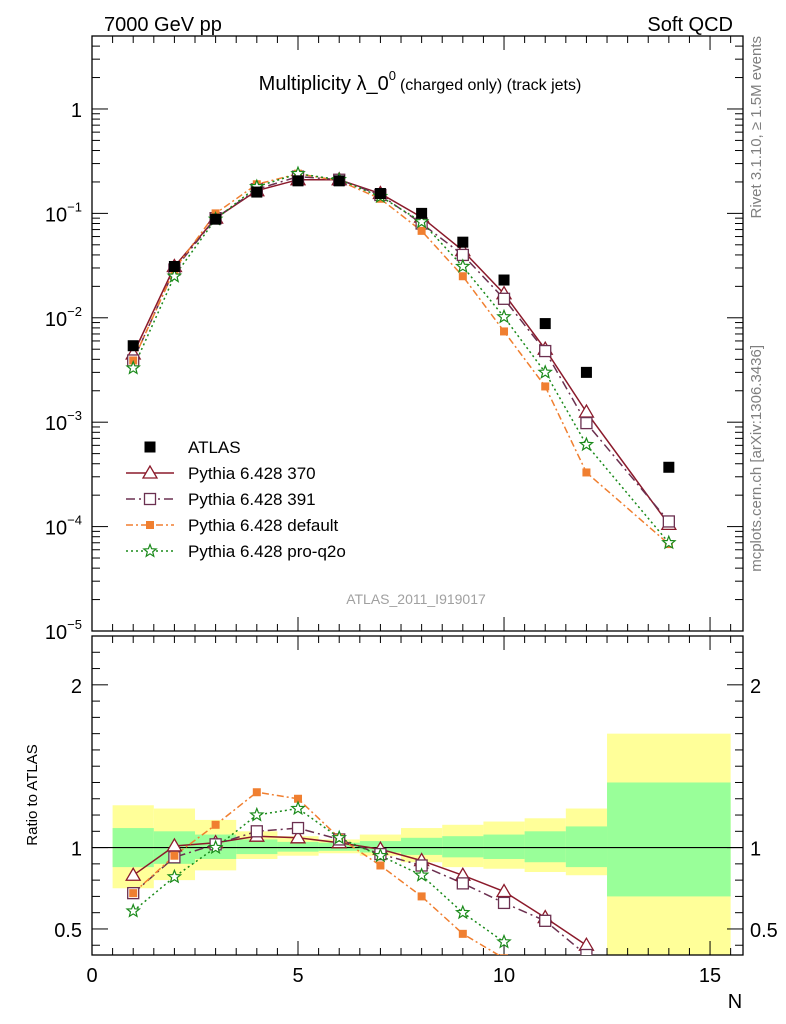 This screenshot has height=1024, width=786. What do you see at coordinates (63, 317) in the screenshot?
I see `y-tick-label: 10⁻²` at bounding box center [63, 317].